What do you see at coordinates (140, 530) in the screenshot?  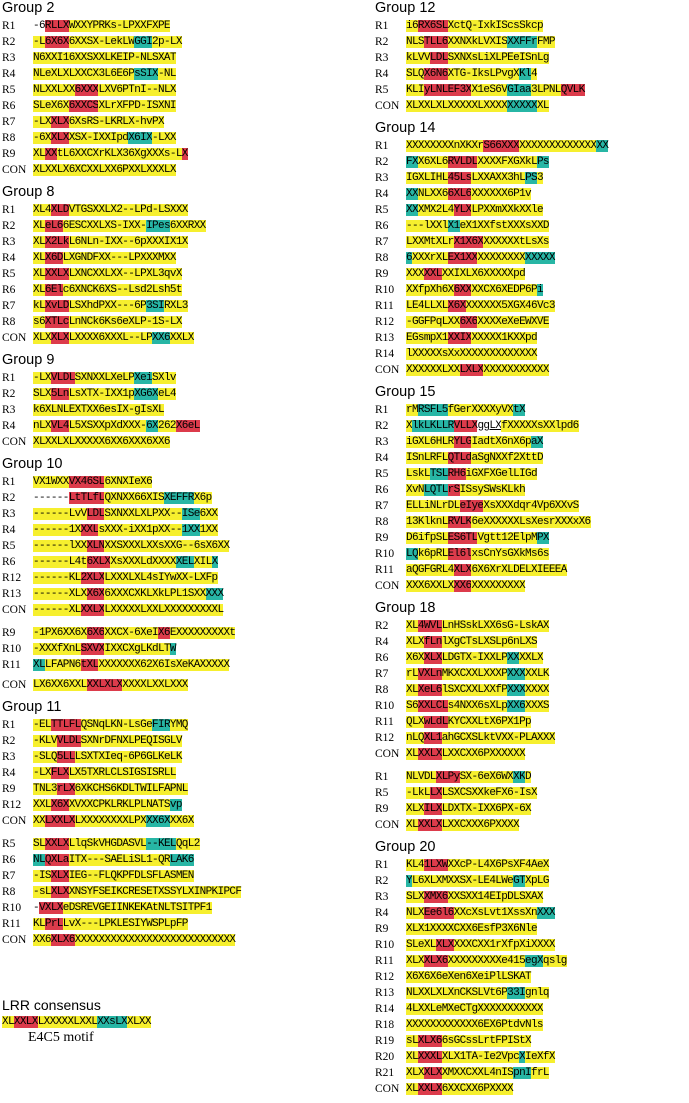 I see `sequence-segment: sXXX-iXX1pXX--` at bounding box center [140, 530].